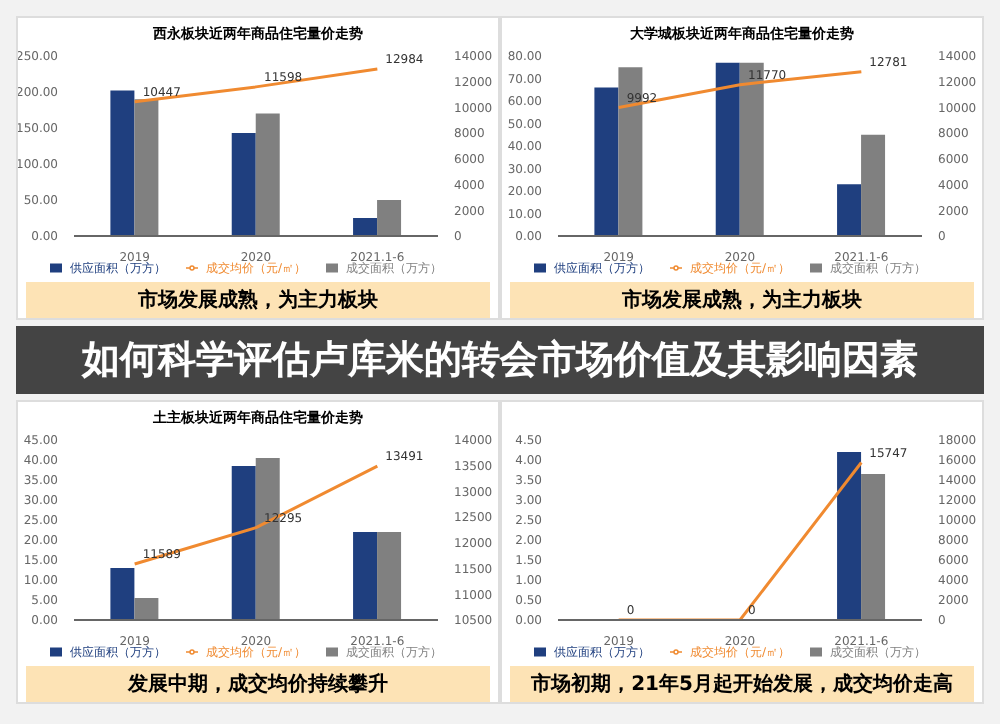  What do you see at coordinates (500, 360) in the screenshot?
I see `text: 如何科学评估卢库米的转会市场价值及其影响因素` at bounding box center [500, 360].